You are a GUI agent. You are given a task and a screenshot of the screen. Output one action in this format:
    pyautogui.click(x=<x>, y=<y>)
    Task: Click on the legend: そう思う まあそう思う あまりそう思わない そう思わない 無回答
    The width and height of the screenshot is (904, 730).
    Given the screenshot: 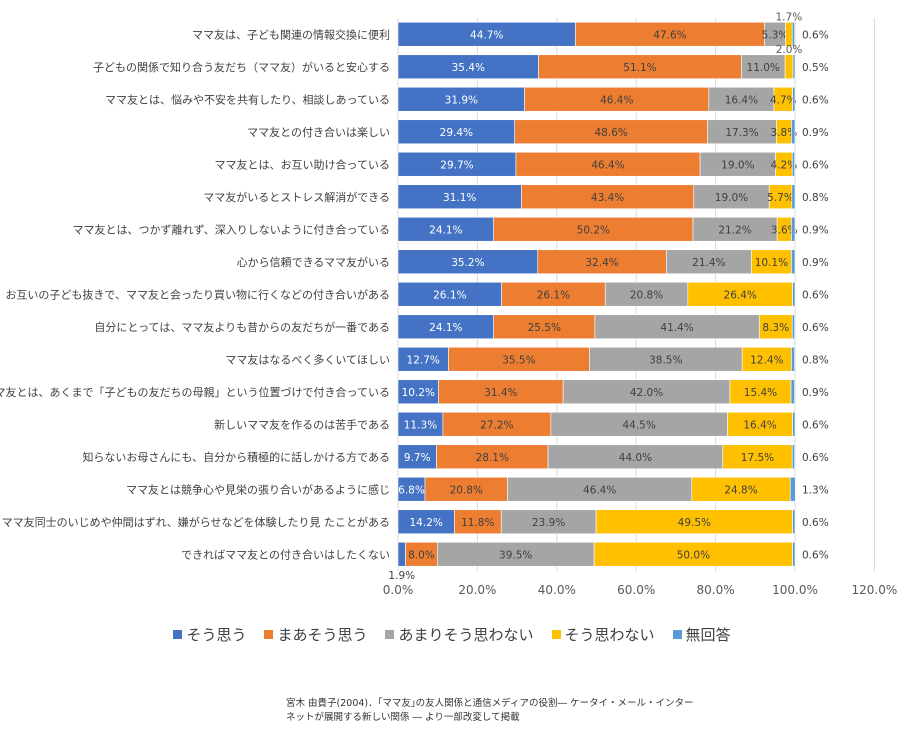 What is the action you would take?
    pyautogui.click(x=452, y=634)
    